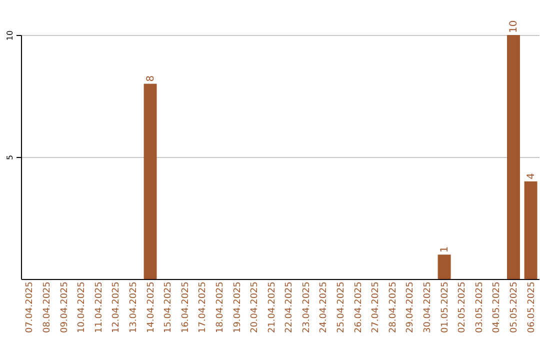 Image resolution: width=540 pixels, height=340 pixels. What do you see at coordinates (497, 308) in the screenshot?
I see `x-tick-label: 04.05.2025` at bounding box center [497, 308].